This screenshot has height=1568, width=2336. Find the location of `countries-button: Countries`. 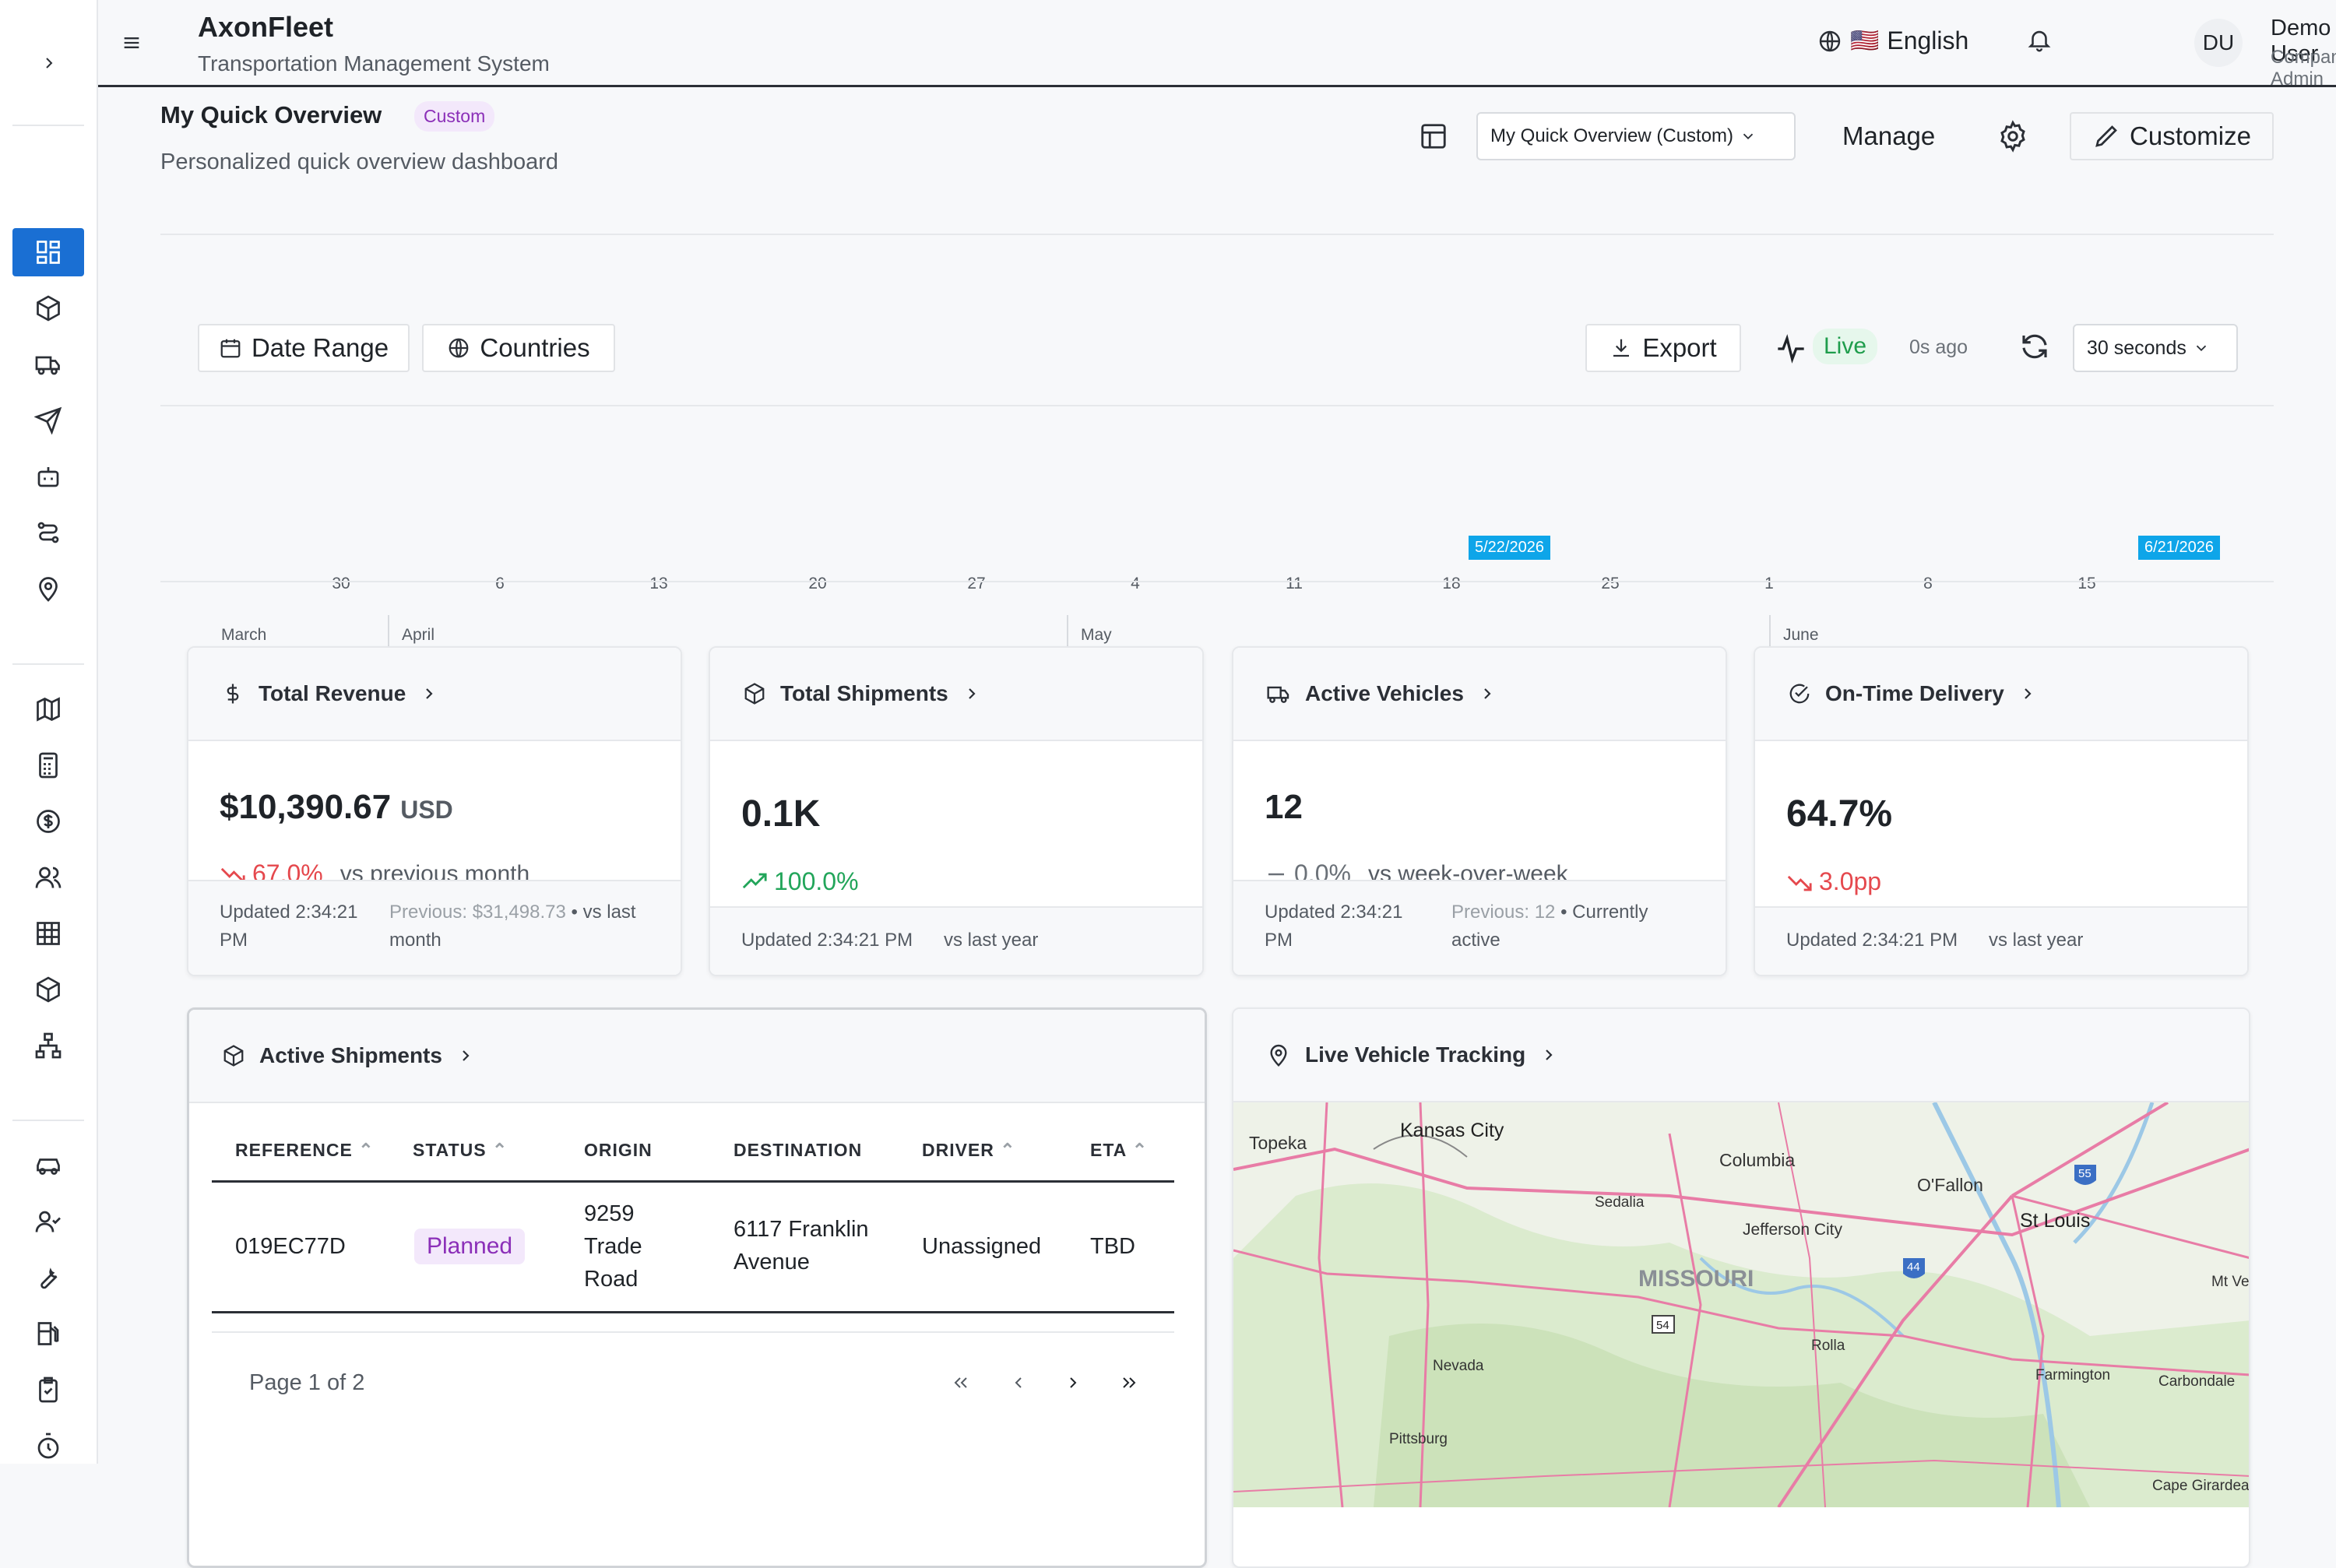

countries-button: Countries is located at coordinates (518, 348).